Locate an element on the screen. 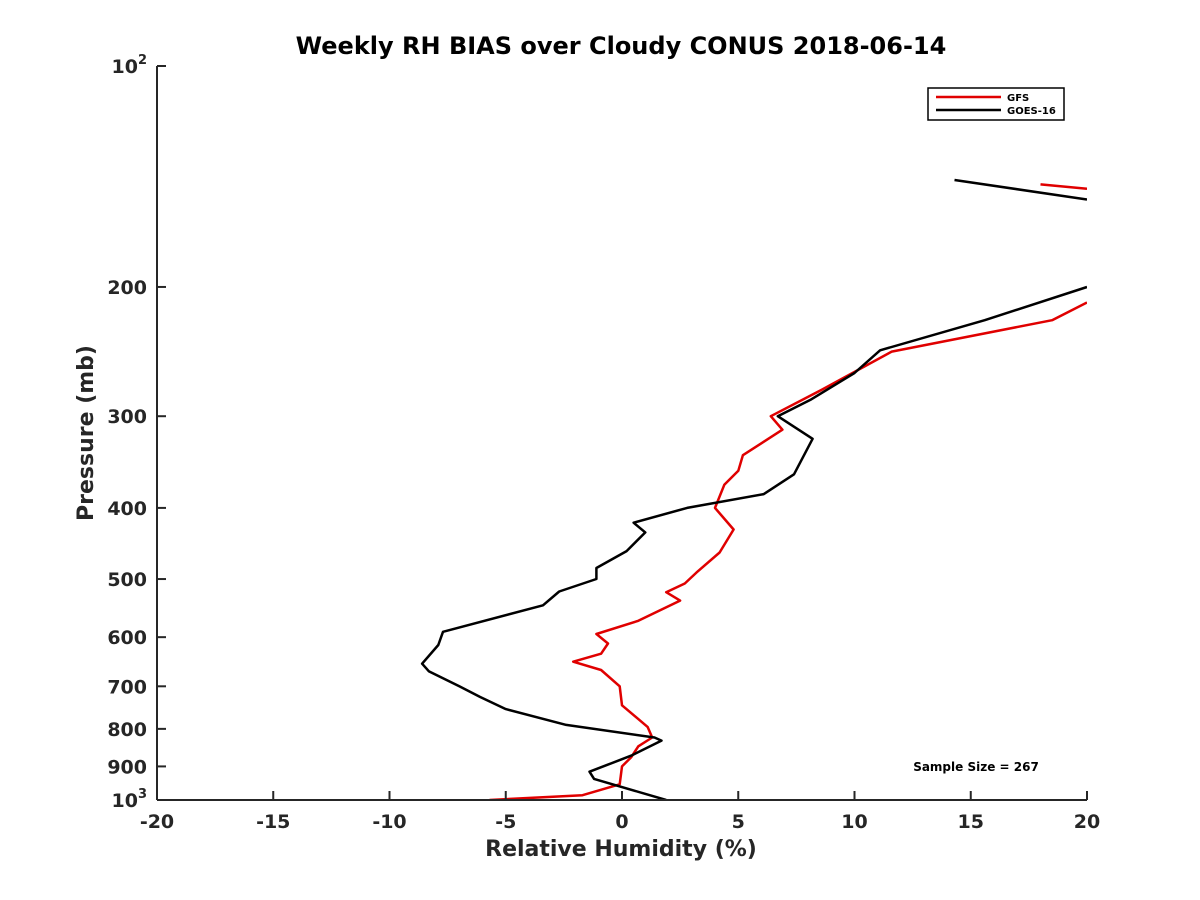  legend-box is located at coordinates (996, 104).